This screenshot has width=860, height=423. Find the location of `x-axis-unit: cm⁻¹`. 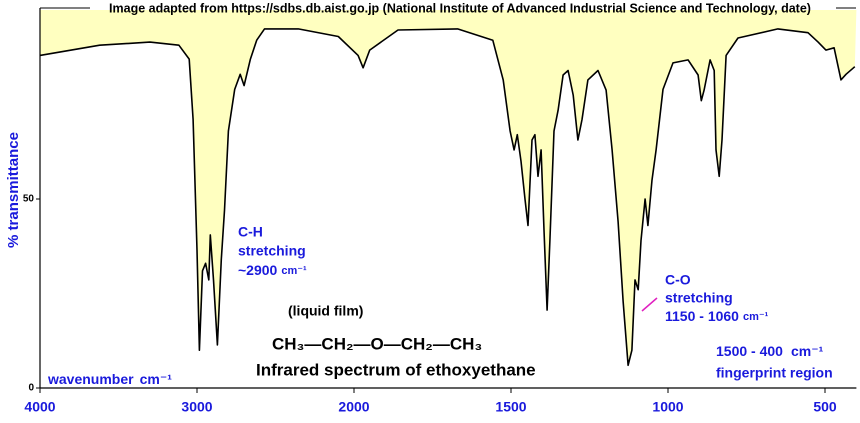

x-axis-unit: cm⁻¹ is located at coordinates (156, 379).